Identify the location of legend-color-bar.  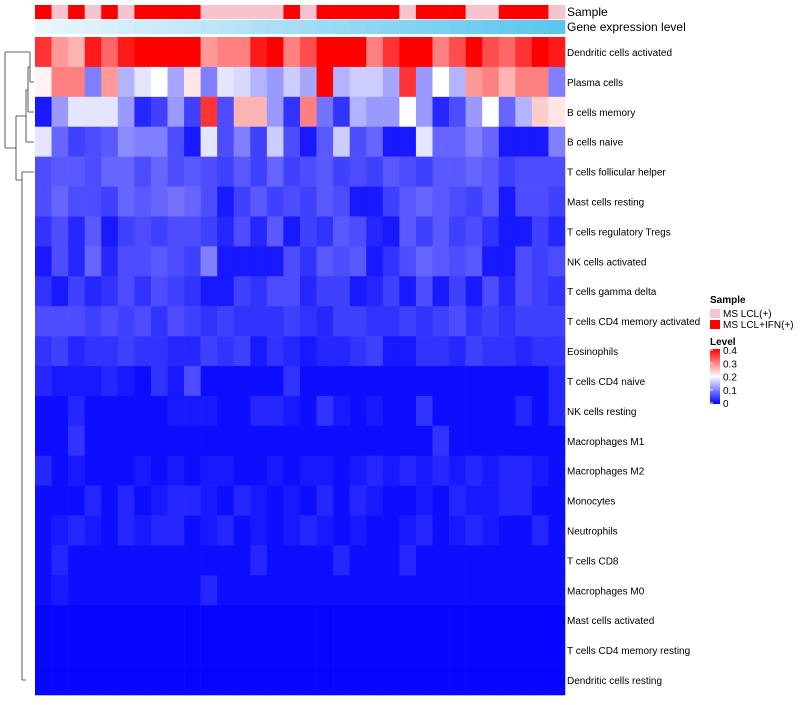
(715, 376).